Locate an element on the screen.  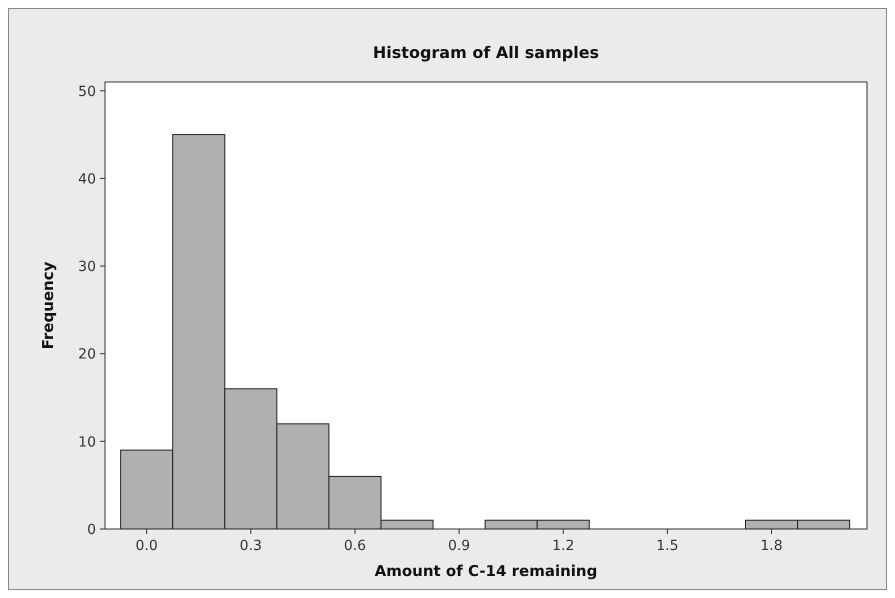
y-tick-label: 20 is located at coordinates (87, 354).